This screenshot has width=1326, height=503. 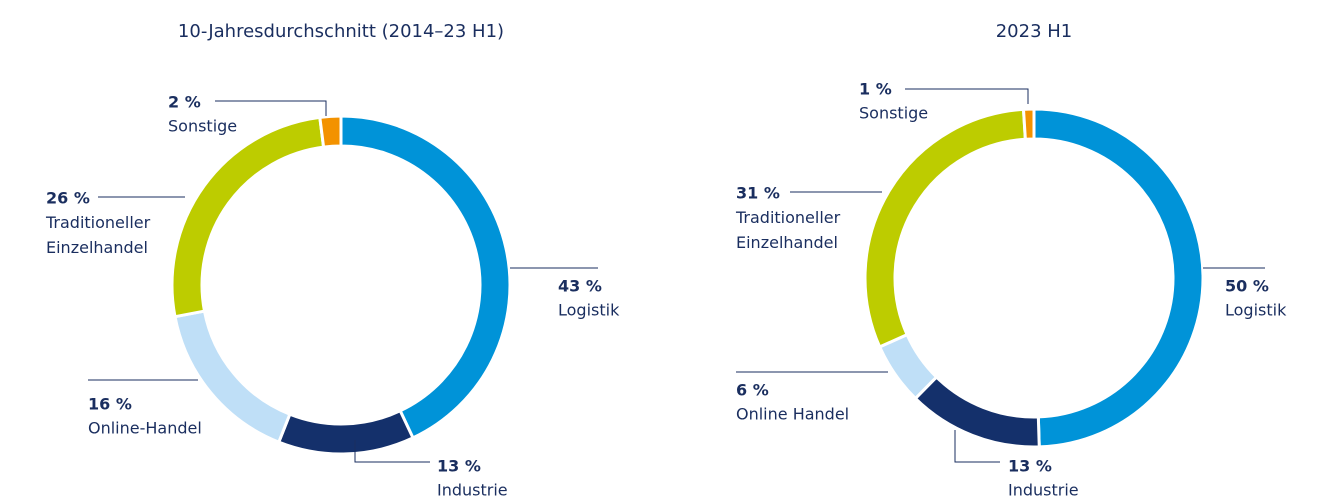 What do you see at coordinates (792, 414) in the screenshot?
I see `category-label: Online Handel` at bounding box center [792, 414].